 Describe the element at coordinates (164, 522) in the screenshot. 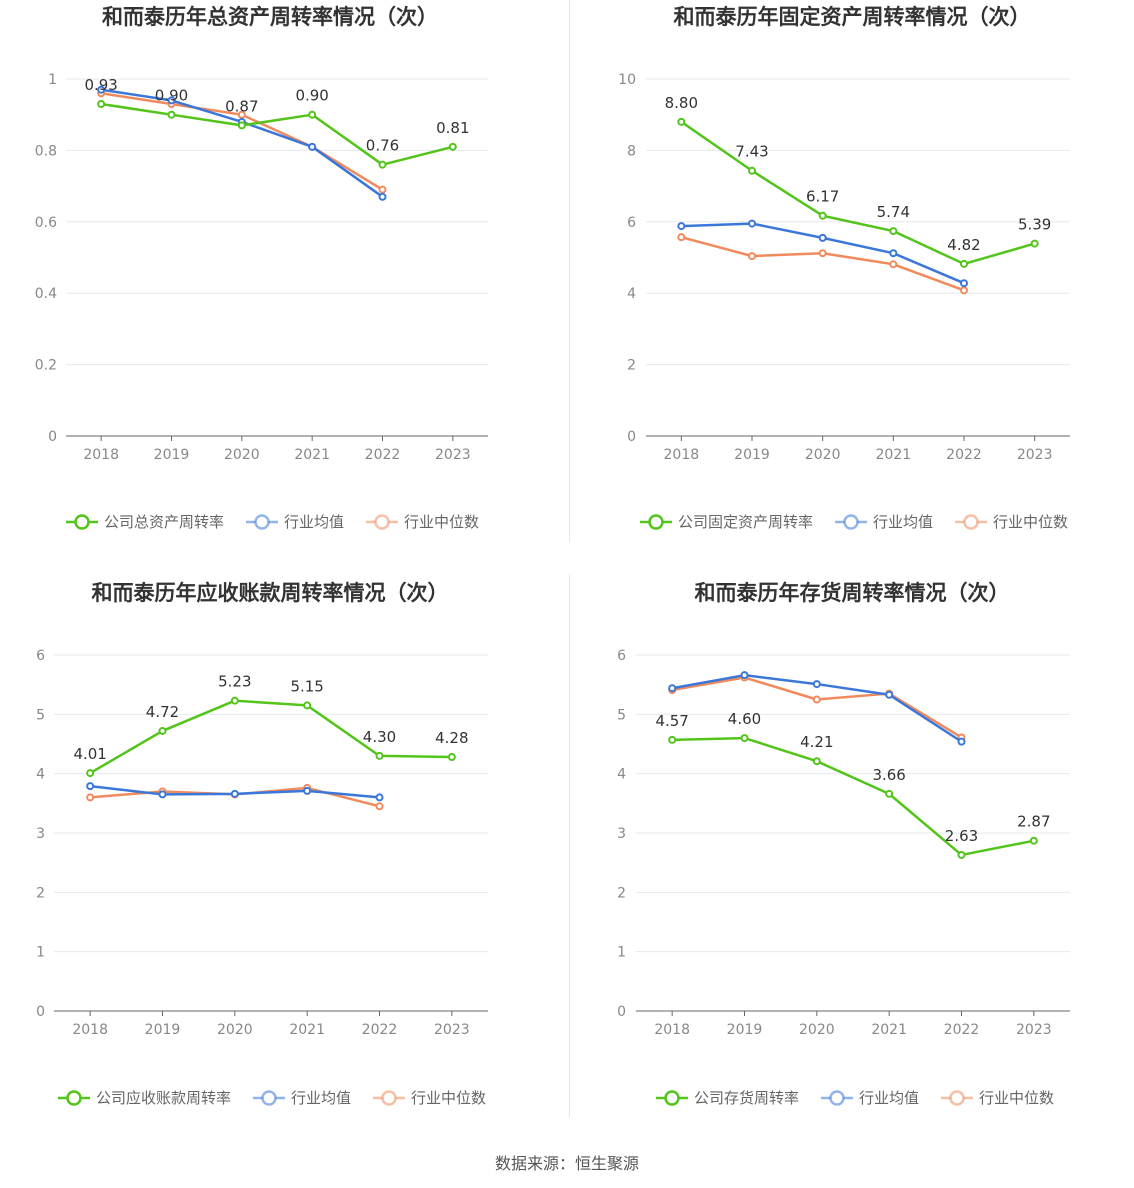

I see `legend-label-company: 公司总资产周转率` at that location.